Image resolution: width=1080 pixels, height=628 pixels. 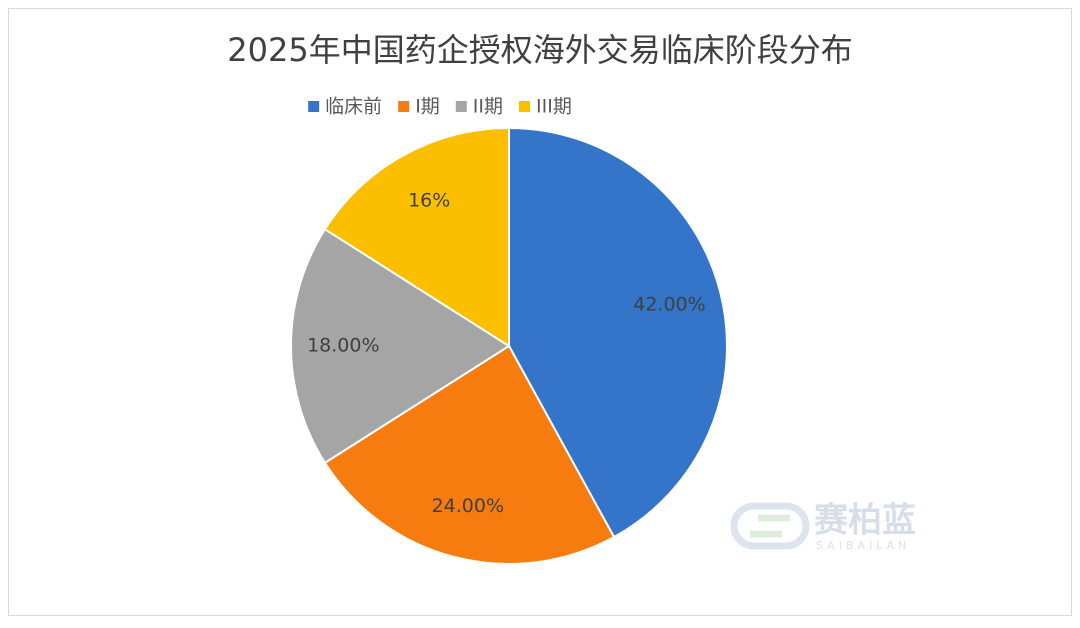 What do you see at coordinates (353, 107) in the screenshot?
I see `legend-label: 临床前` at bounding box center [353, 107].